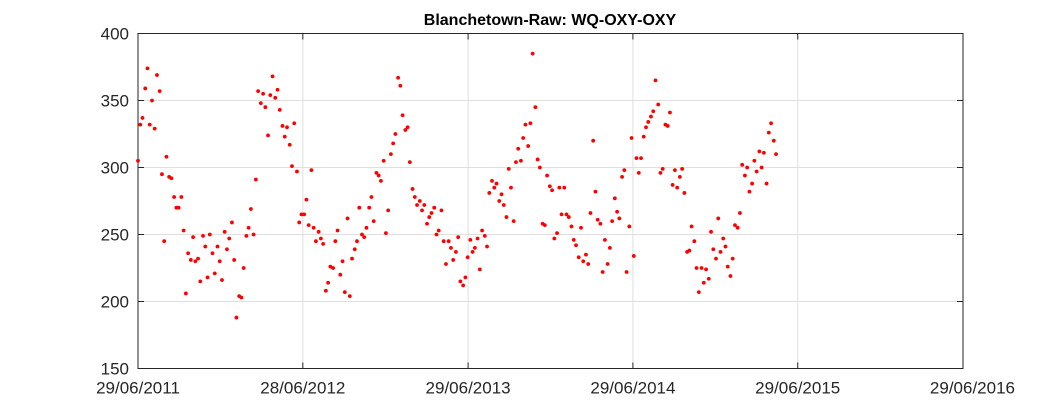 The image size is (1063, 413). Describe the element at coordinates (972, 388) in the screenshot. I see `x-tick-label: 29/06/2016` at that location.